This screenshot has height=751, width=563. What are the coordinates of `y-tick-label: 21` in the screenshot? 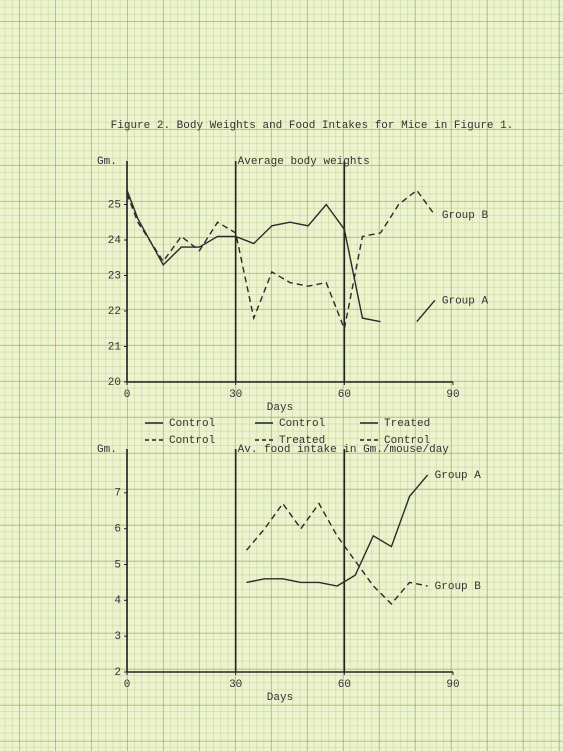 It's located at (115, 347).